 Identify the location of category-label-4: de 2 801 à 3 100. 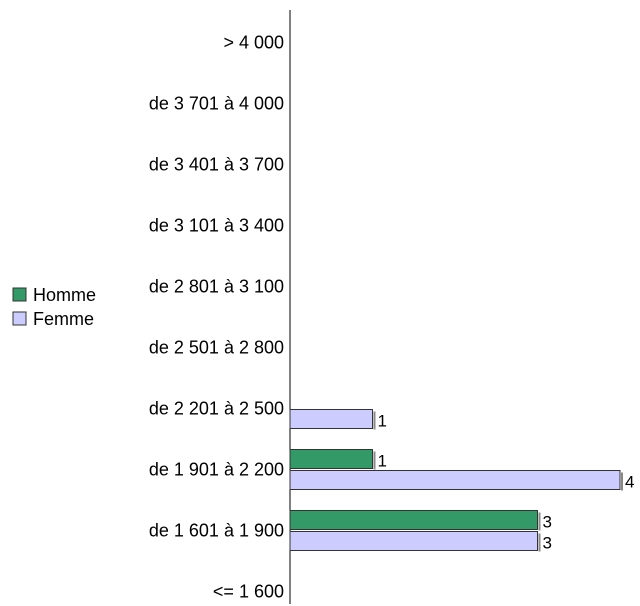
(216, 287).